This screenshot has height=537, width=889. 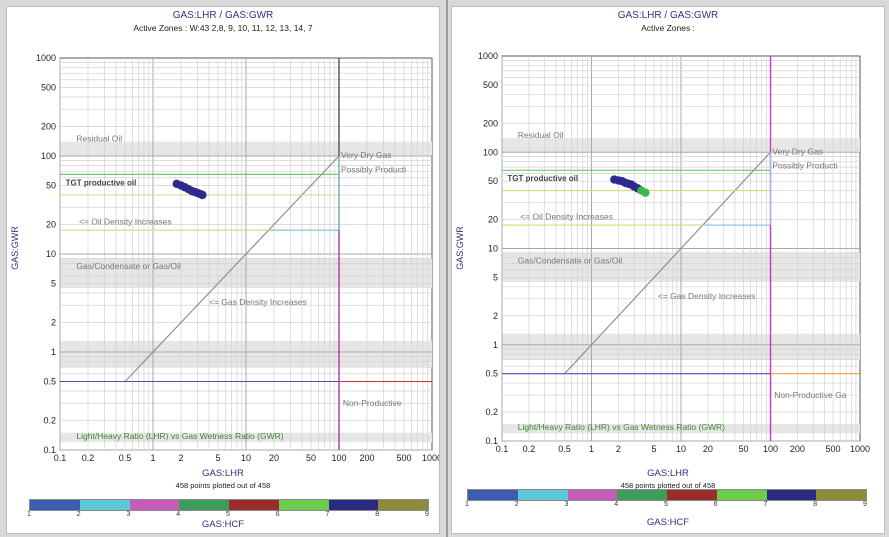 What do you see at coordinates (667, 263) in the screenshot?
I see `reference-line` at bounding box center [667, 263].